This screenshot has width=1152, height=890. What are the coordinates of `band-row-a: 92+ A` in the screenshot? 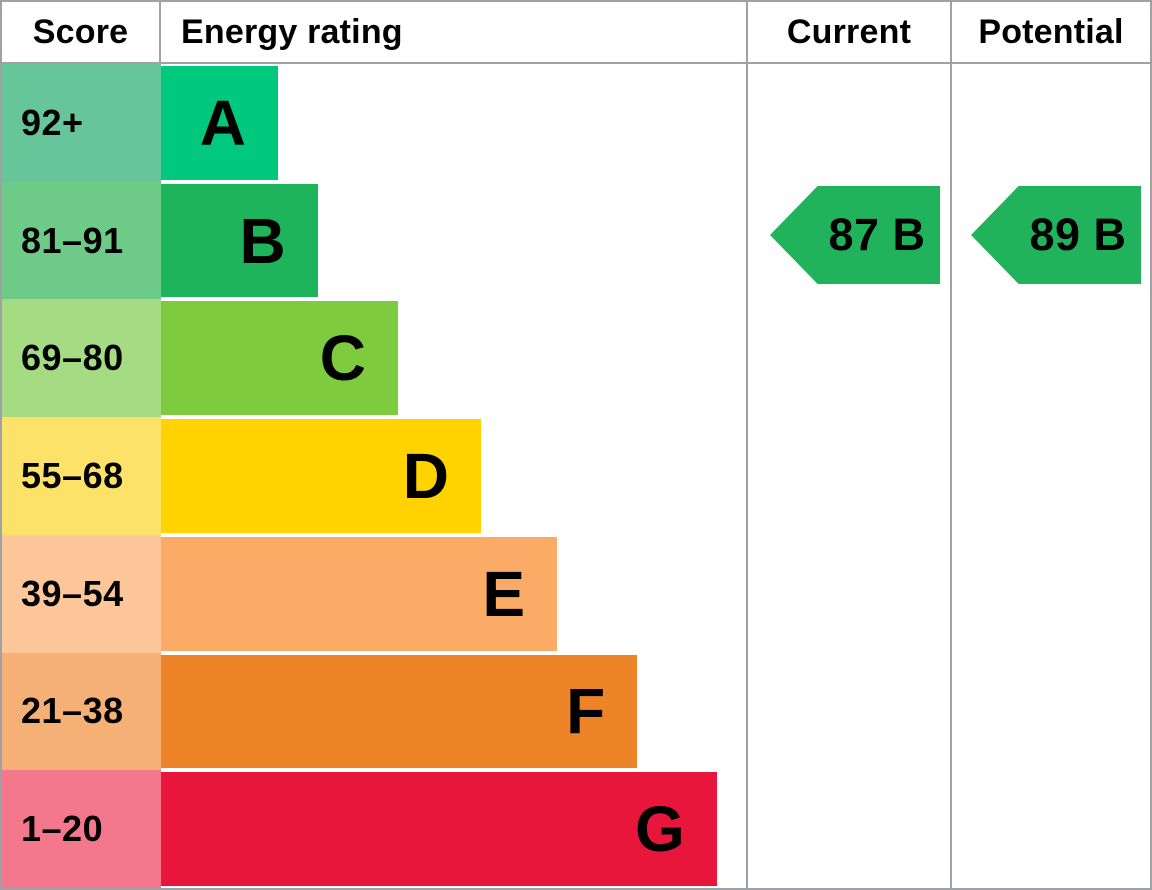 It's located at (374, 123).